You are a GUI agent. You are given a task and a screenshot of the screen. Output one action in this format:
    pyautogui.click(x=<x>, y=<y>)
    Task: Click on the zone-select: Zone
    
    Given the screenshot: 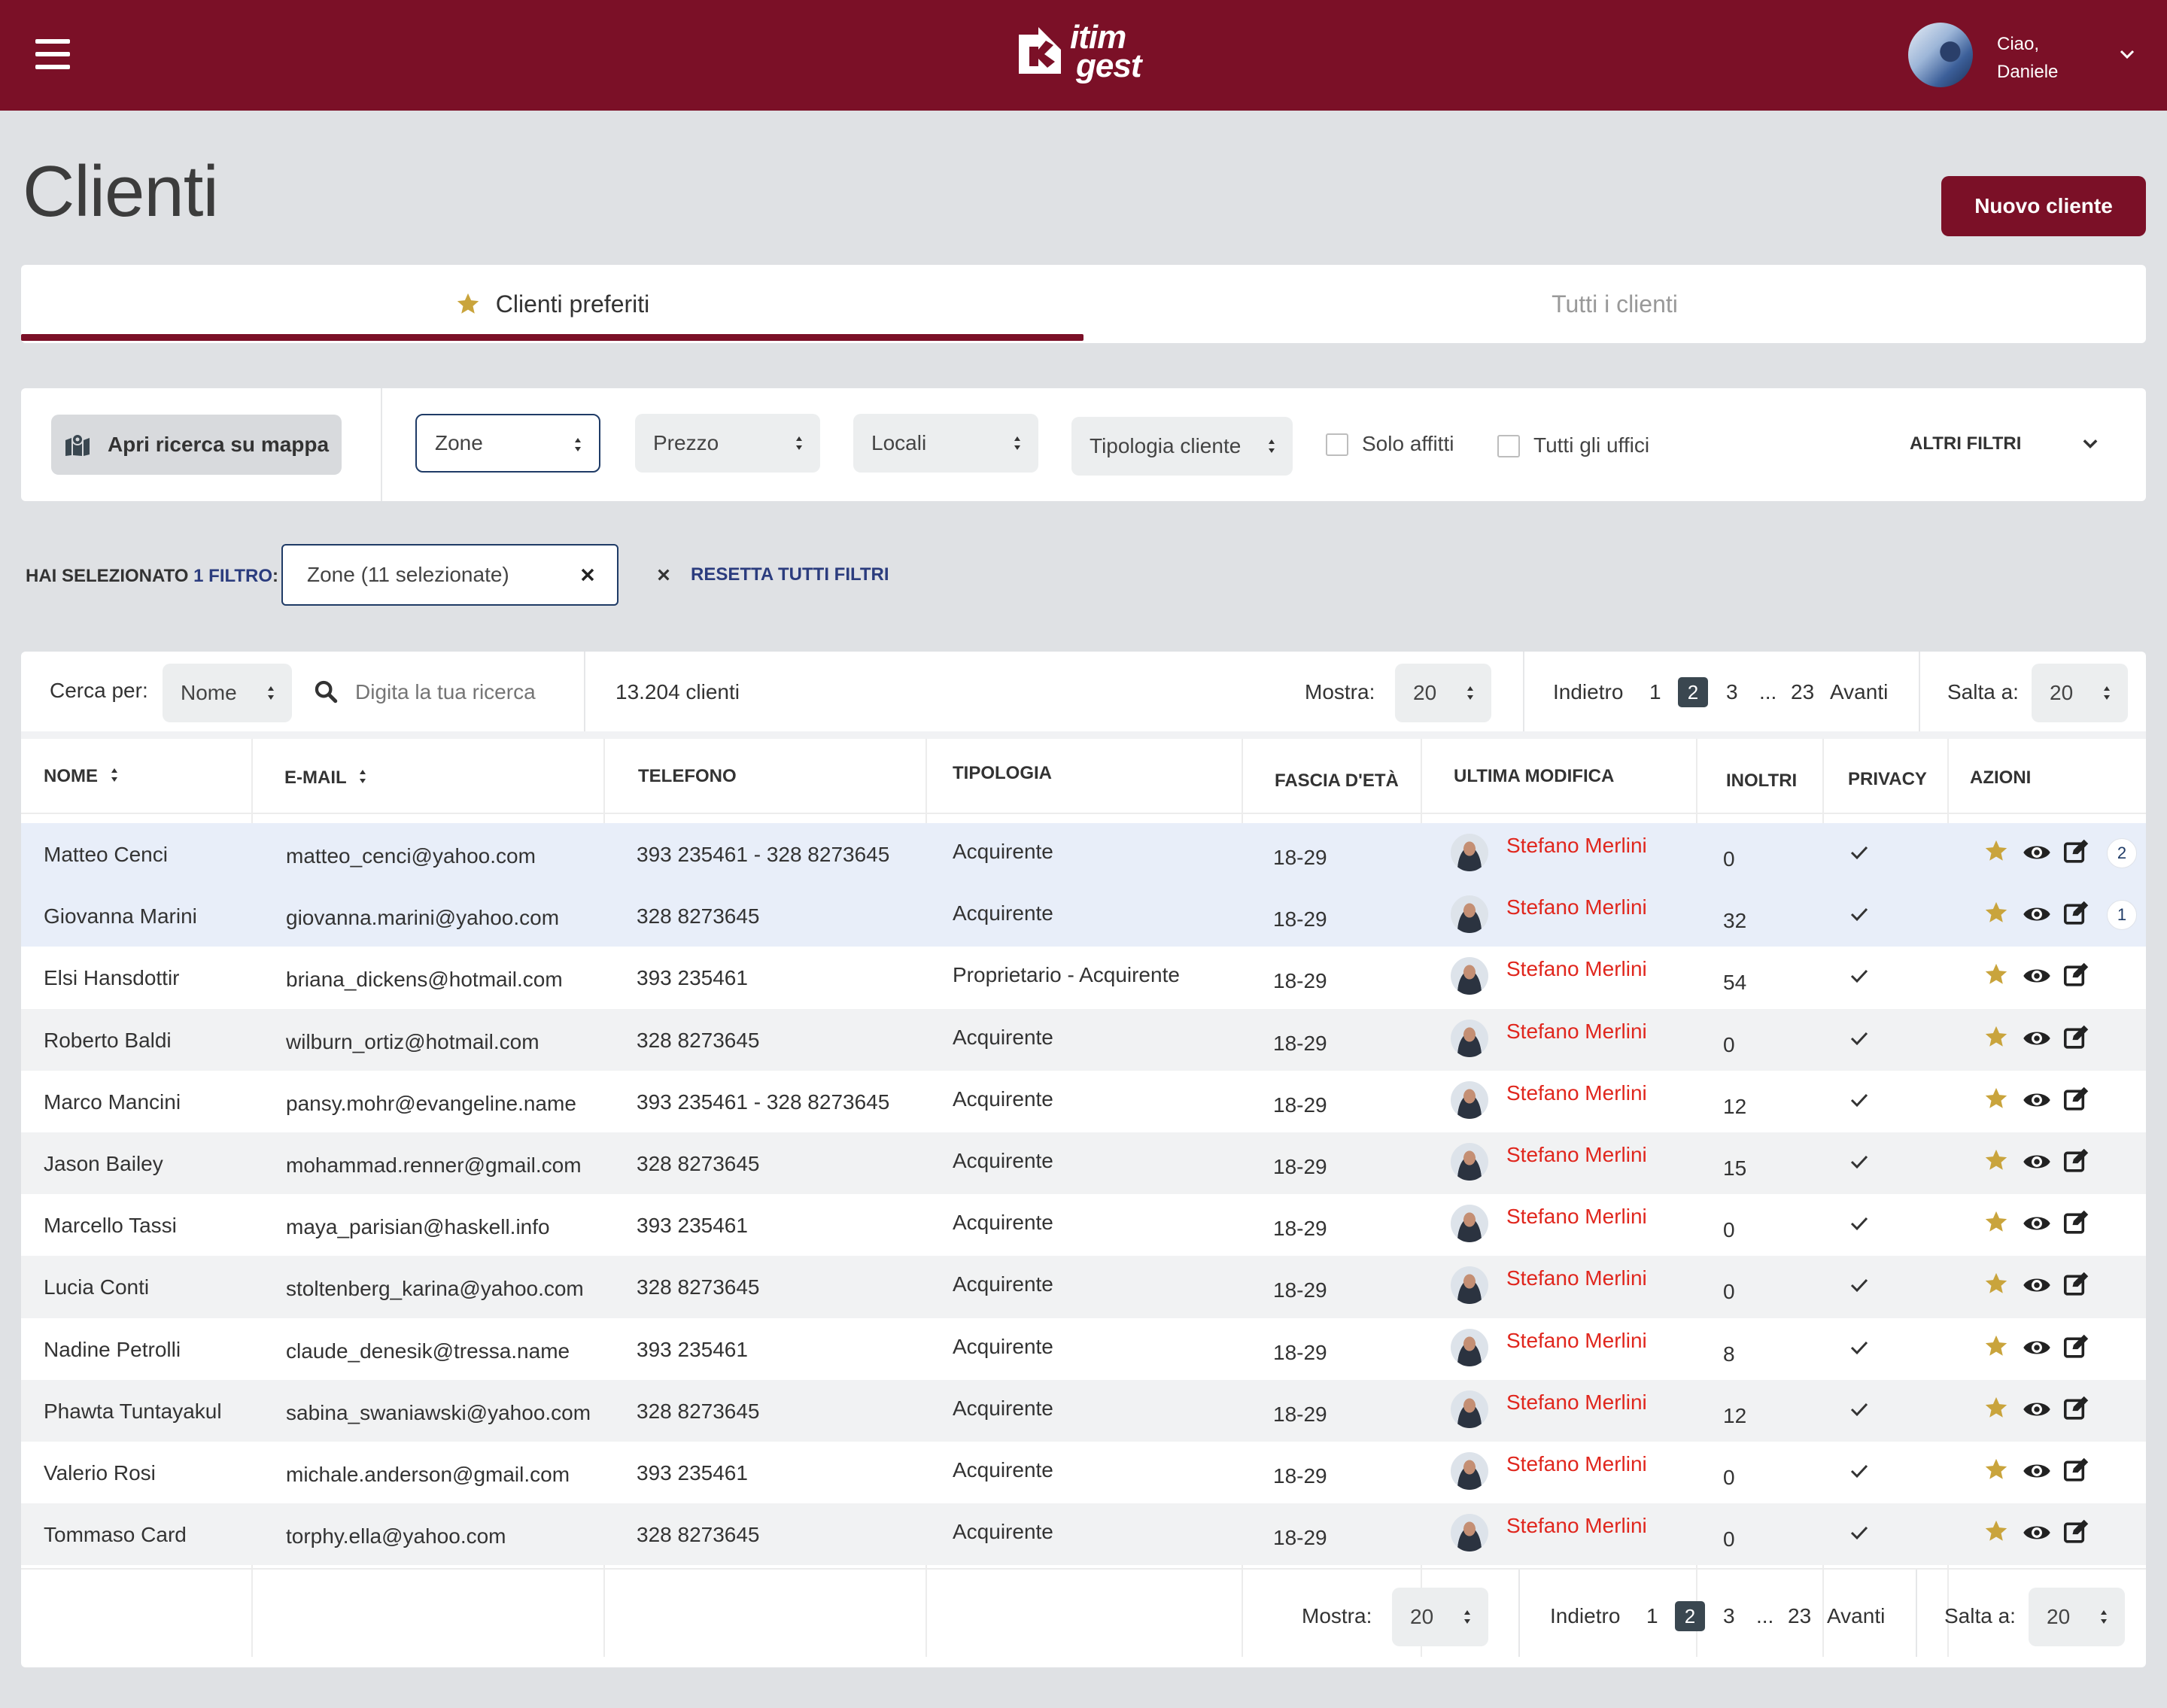 What is the action you would take?
    pyautogui.click(x=507, y=444)
    